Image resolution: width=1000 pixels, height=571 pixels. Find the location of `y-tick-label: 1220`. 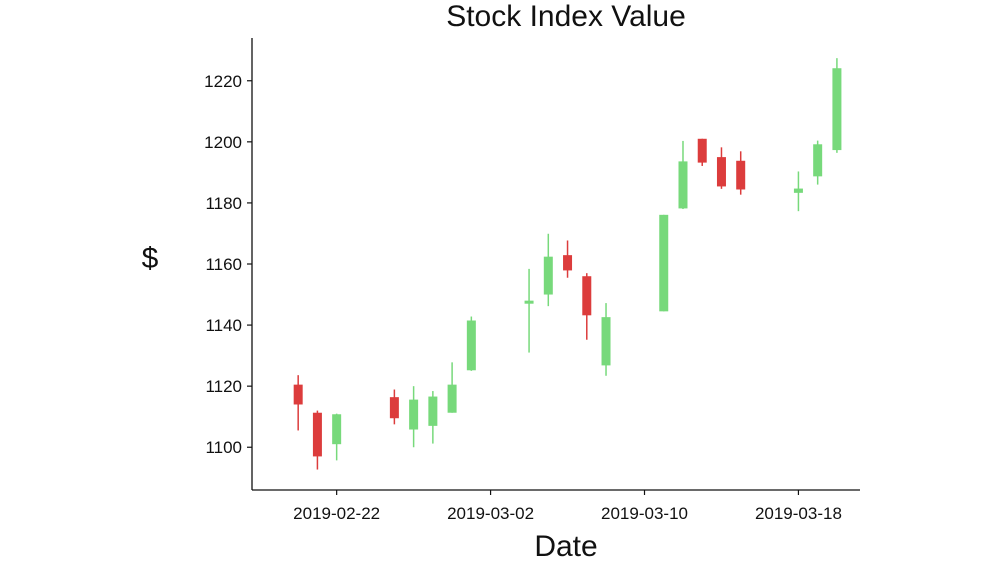

y-tick-label: 1220 is located at coordinates (223, 81).